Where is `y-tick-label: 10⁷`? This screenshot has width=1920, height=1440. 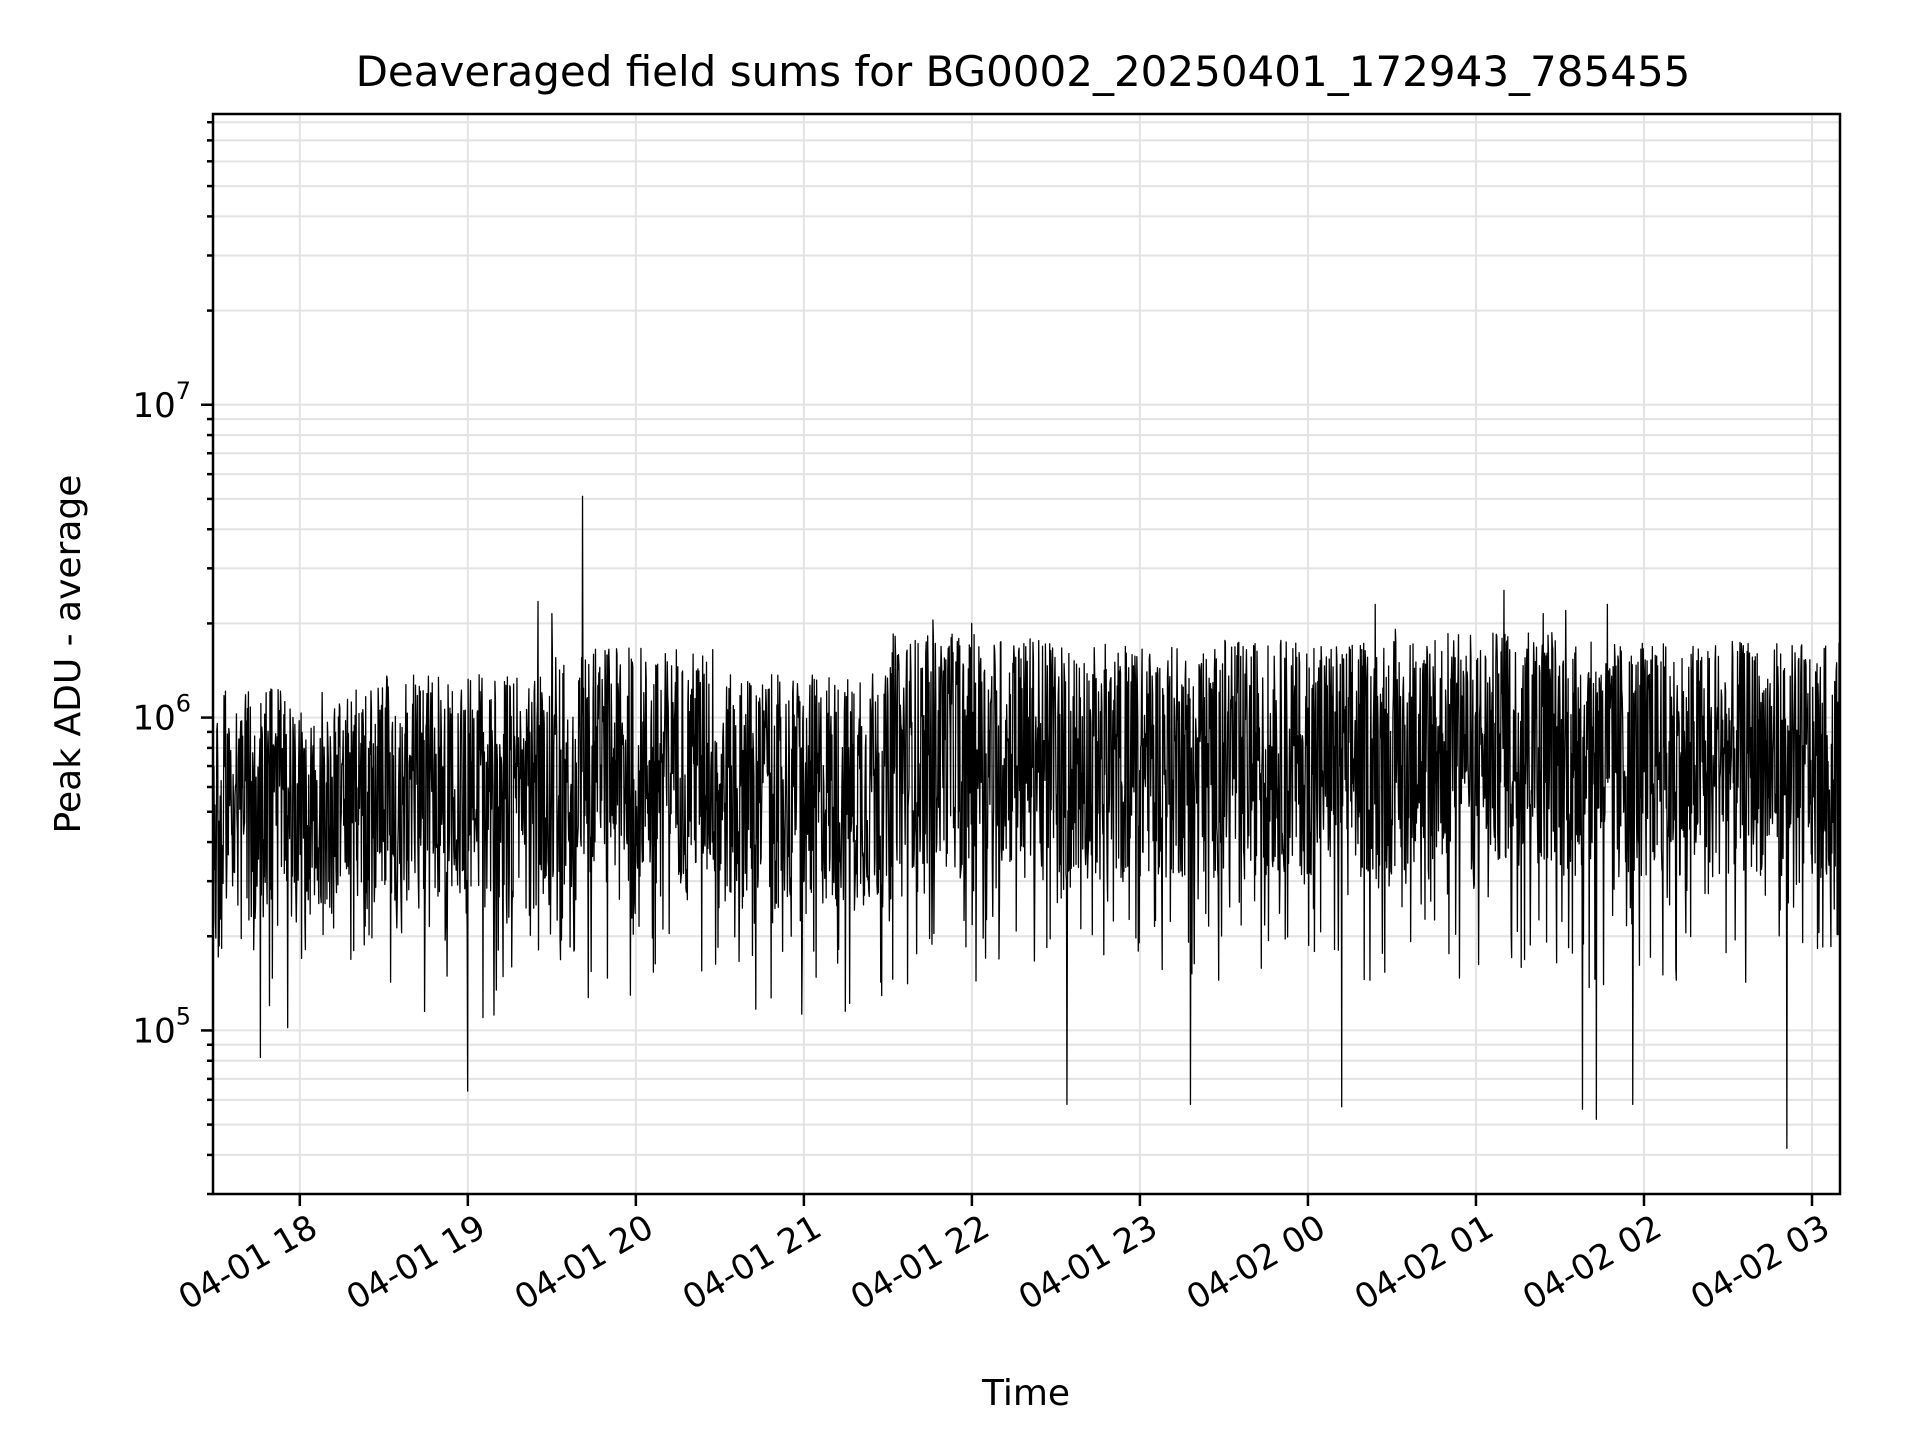
y-tick-label: 10⁷ is located at coordinates (161, 401).